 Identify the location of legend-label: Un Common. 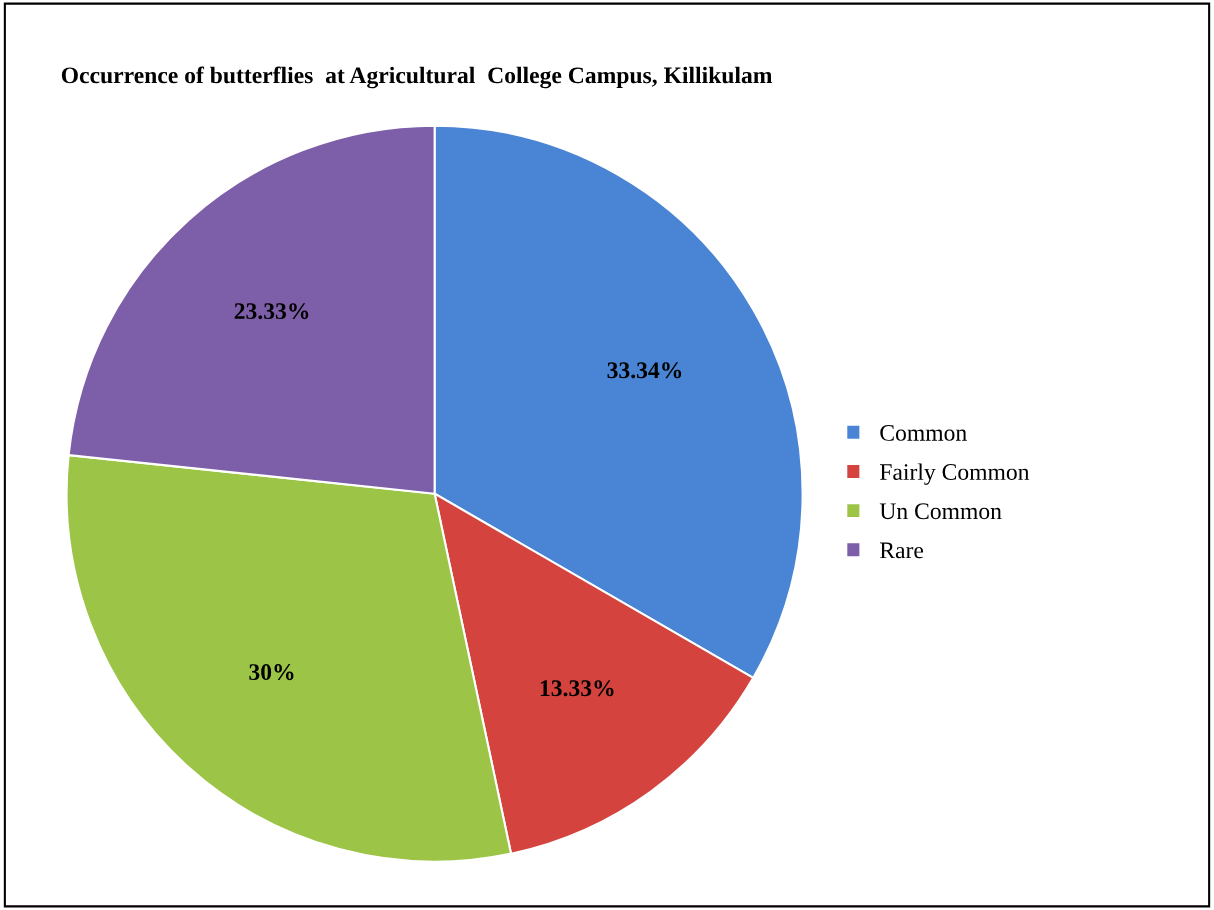
(940, 511).